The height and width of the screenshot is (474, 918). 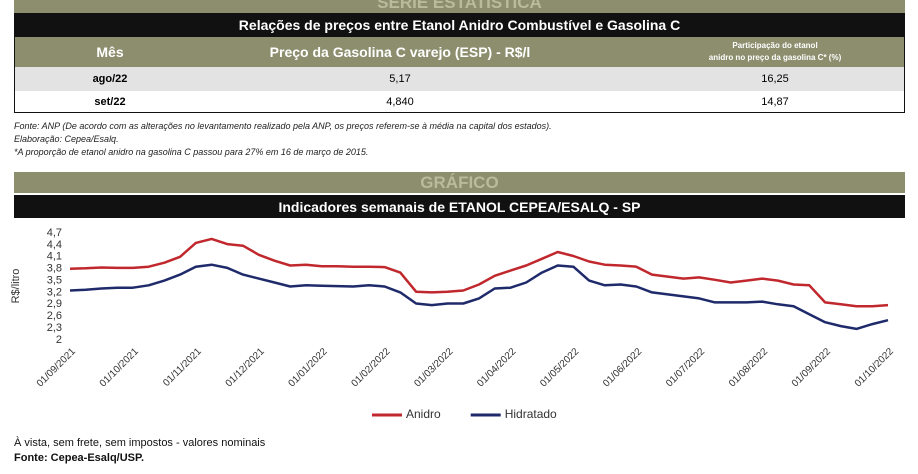 I want to click on x-tick-label: 01/12/2021, so click(x=245, y=367).